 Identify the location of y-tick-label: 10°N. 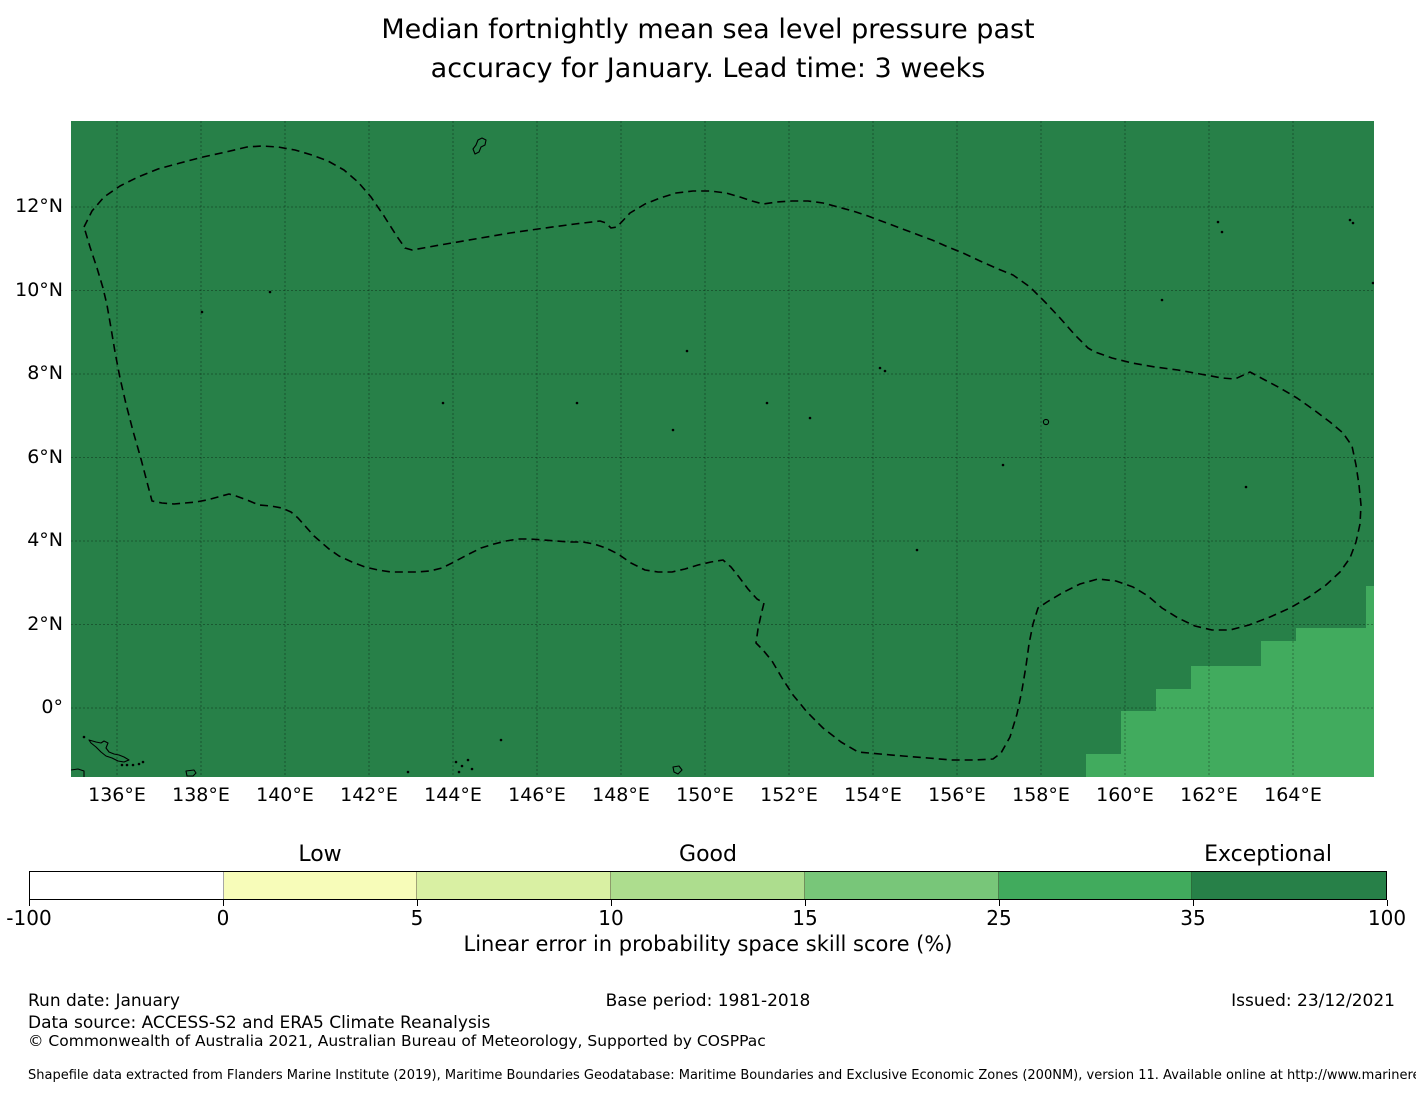
(39, 289).